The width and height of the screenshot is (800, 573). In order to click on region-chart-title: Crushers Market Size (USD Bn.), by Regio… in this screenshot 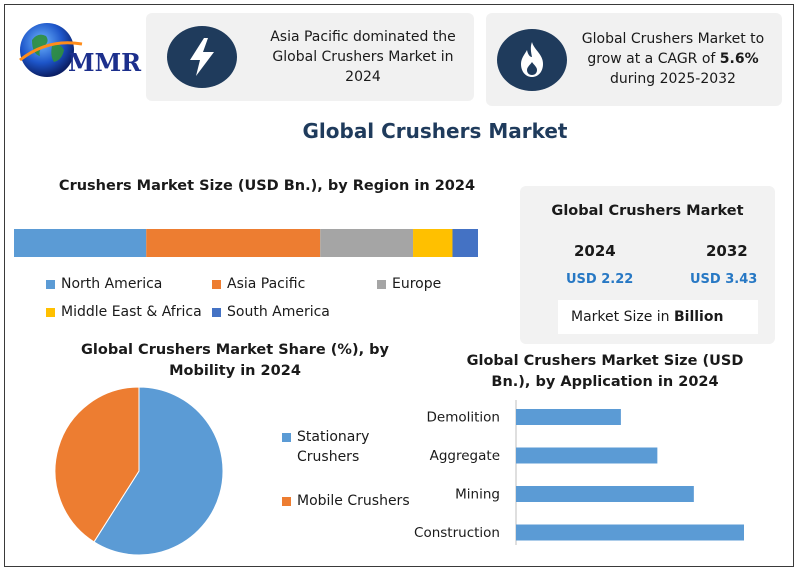, I will do `click(267, 186)`.